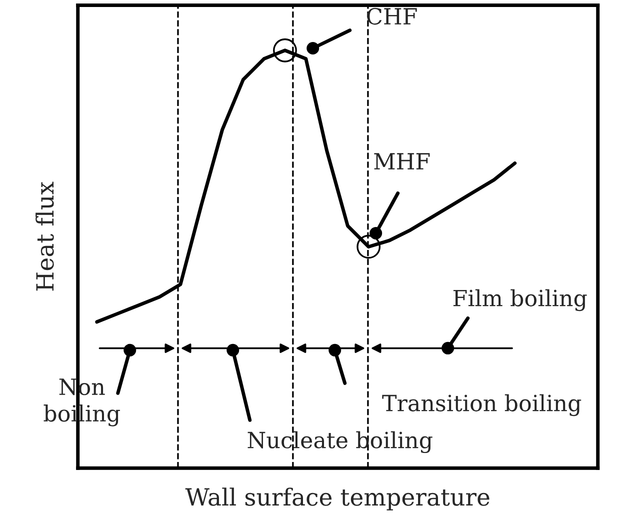 The width and height of the screenshot is (628, 526). I want to click on annotation: MHF, so click(402, 161).